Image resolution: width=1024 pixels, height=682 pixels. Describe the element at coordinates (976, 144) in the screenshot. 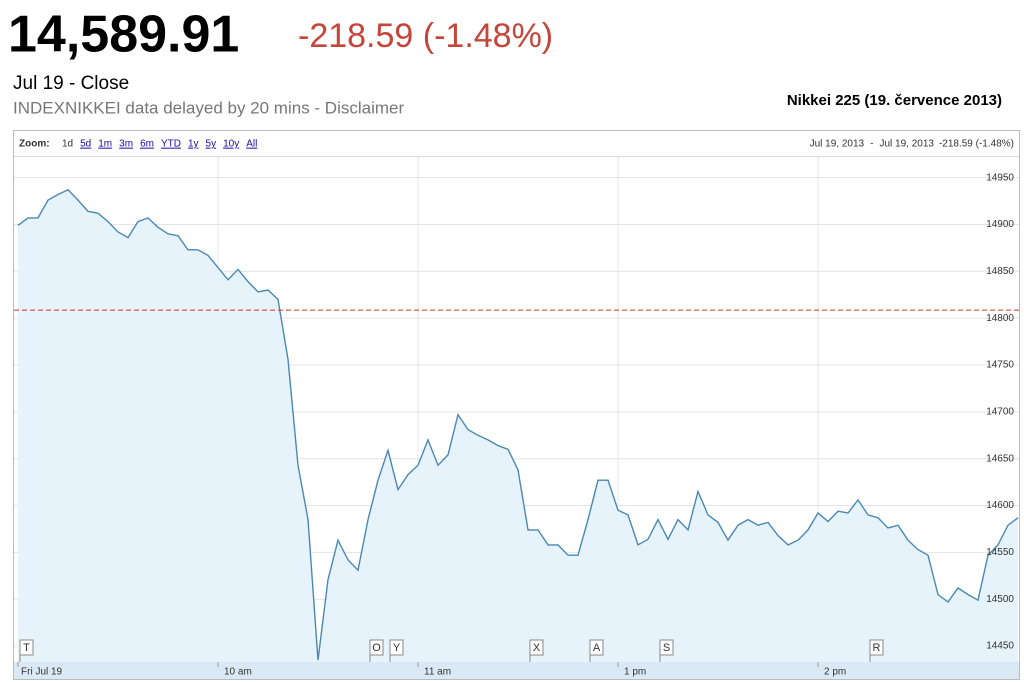

I see `range-change: -218.59 (-1.48%)` at that location.